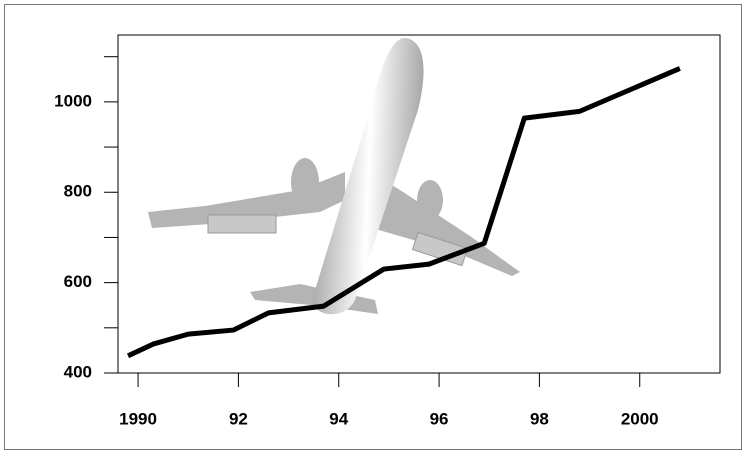  Describe the element at coordinates (238, 418) in the screenshot. I see `x-tick-label: 92` at that location.